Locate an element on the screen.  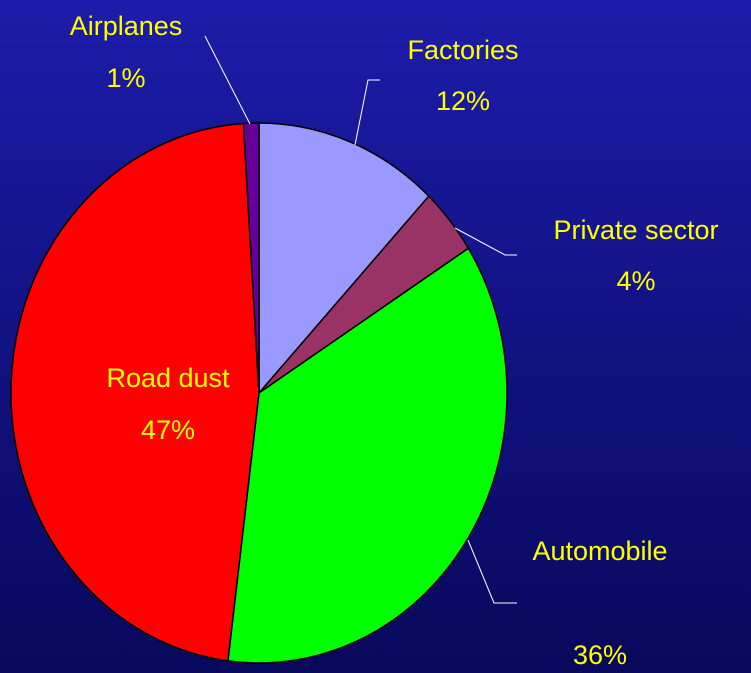
slice-value-label: 12% is located at coordinates (463, 101).